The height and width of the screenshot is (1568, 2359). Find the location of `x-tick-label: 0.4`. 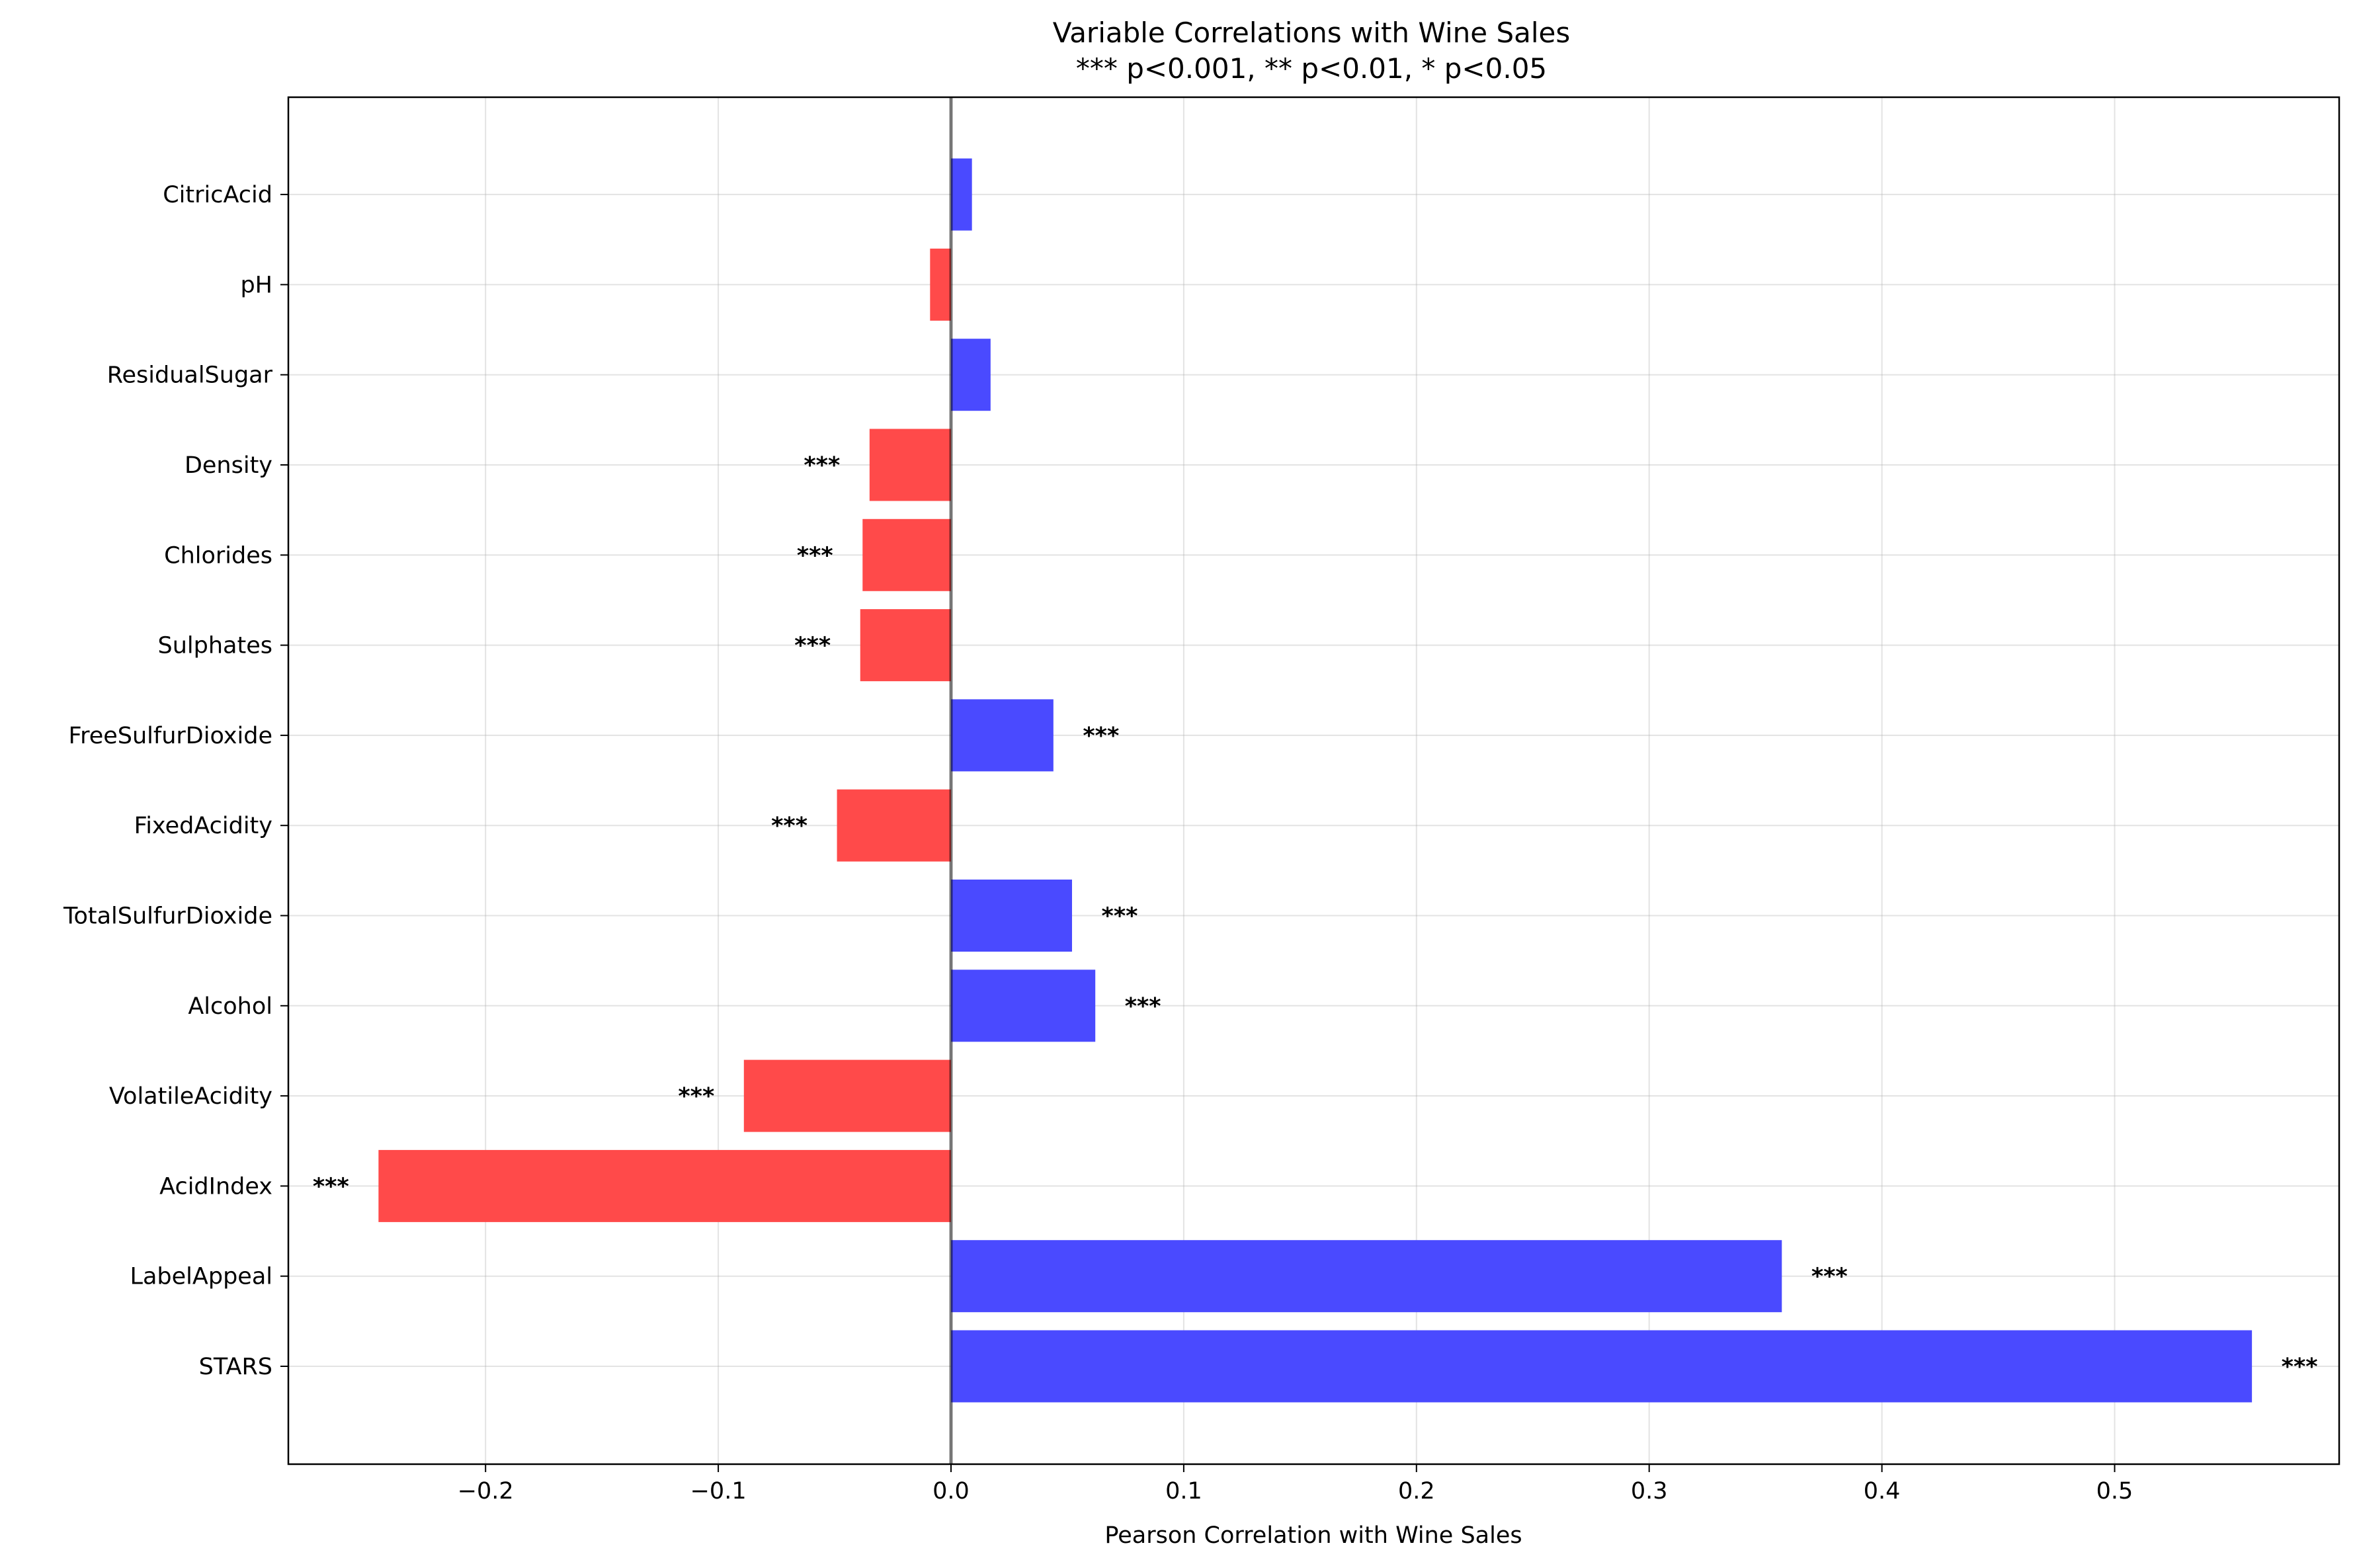

x-tick-label: 0.4 is located at coordinates (1882, 1491).